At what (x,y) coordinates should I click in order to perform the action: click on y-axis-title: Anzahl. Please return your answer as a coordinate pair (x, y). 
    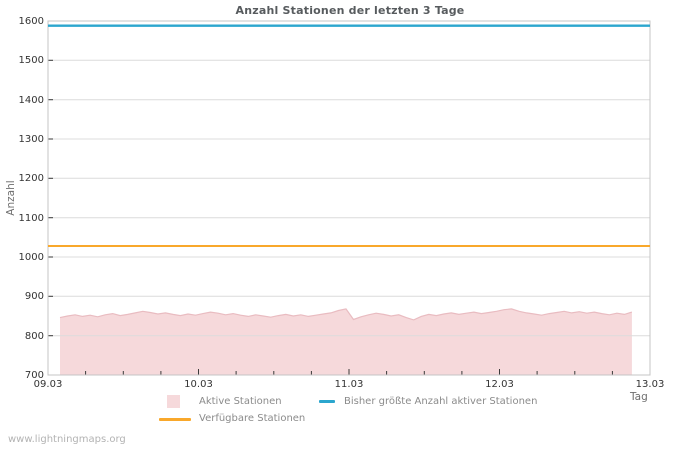
    Looking at the image, I should click on (11, 198).